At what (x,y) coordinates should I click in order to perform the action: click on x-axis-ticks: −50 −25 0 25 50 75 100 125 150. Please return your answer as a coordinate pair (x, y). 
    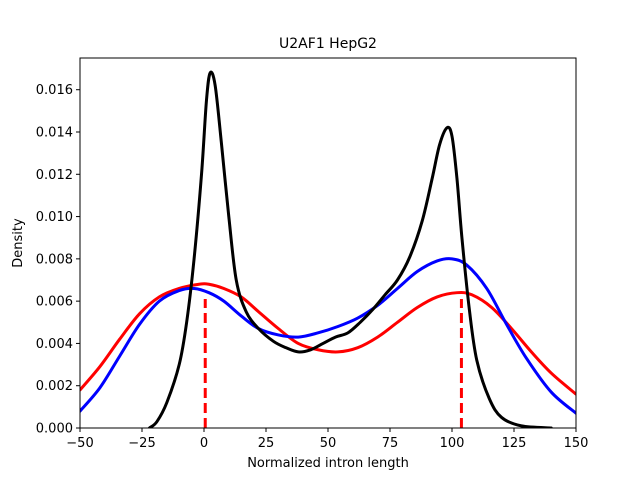
    Looking at the image, I should click on (327, 439).